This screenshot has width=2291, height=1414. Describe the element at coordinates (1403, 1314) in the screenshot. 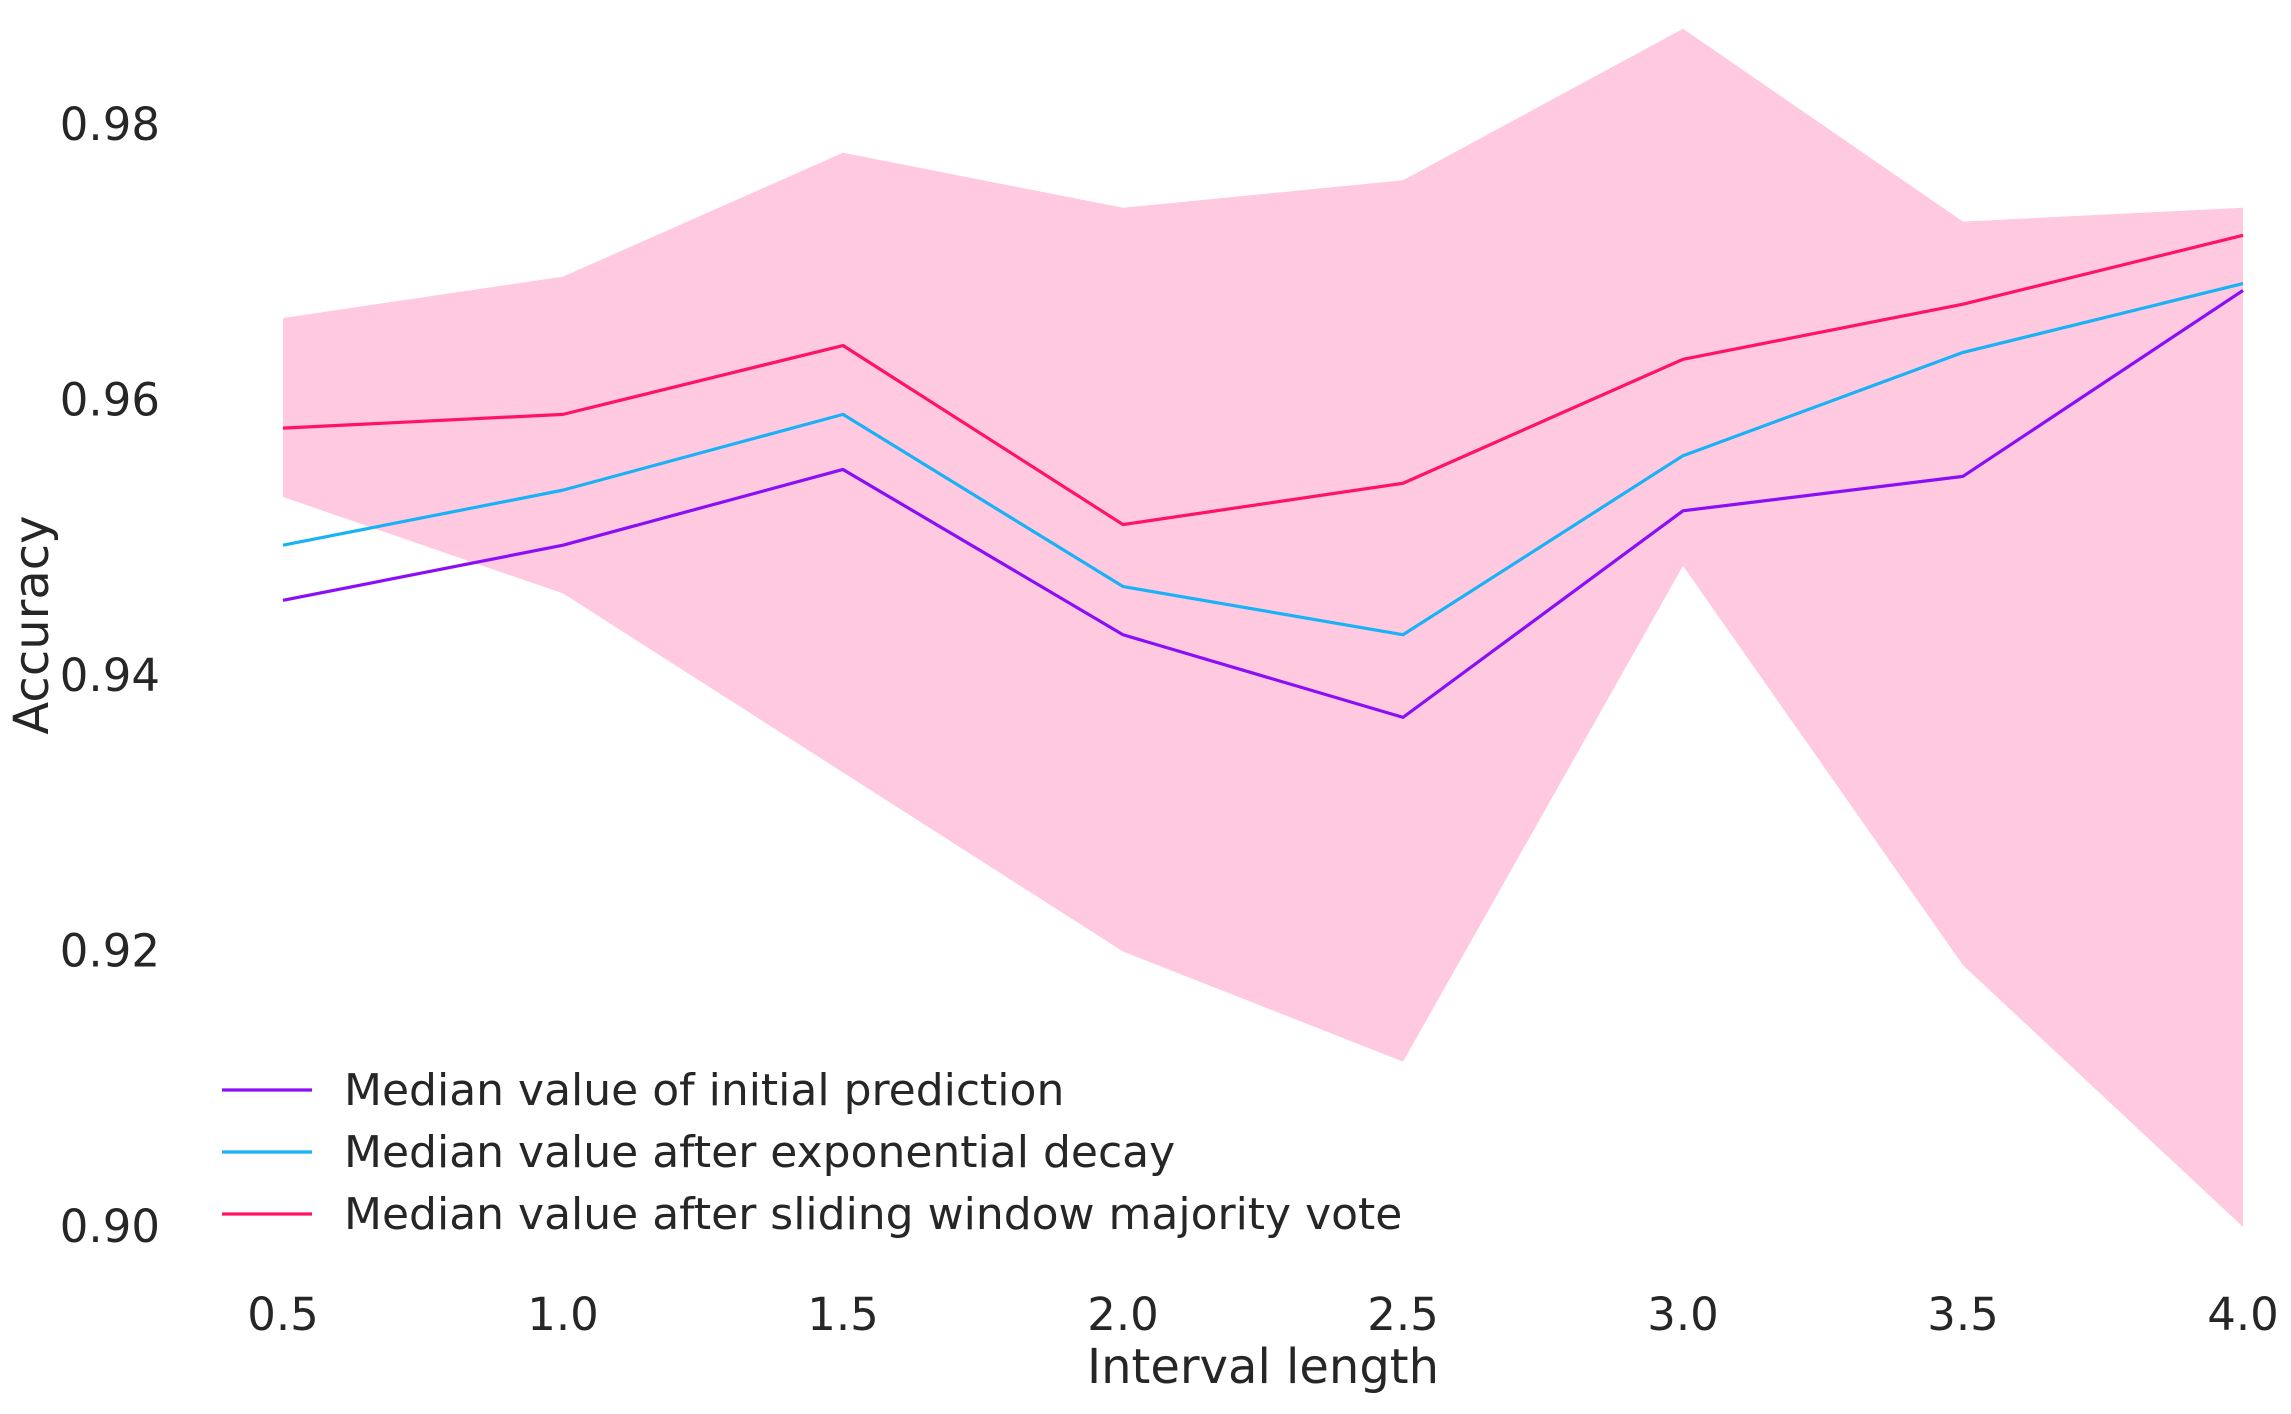

I see `x-tick-label: 2.5` at that location.